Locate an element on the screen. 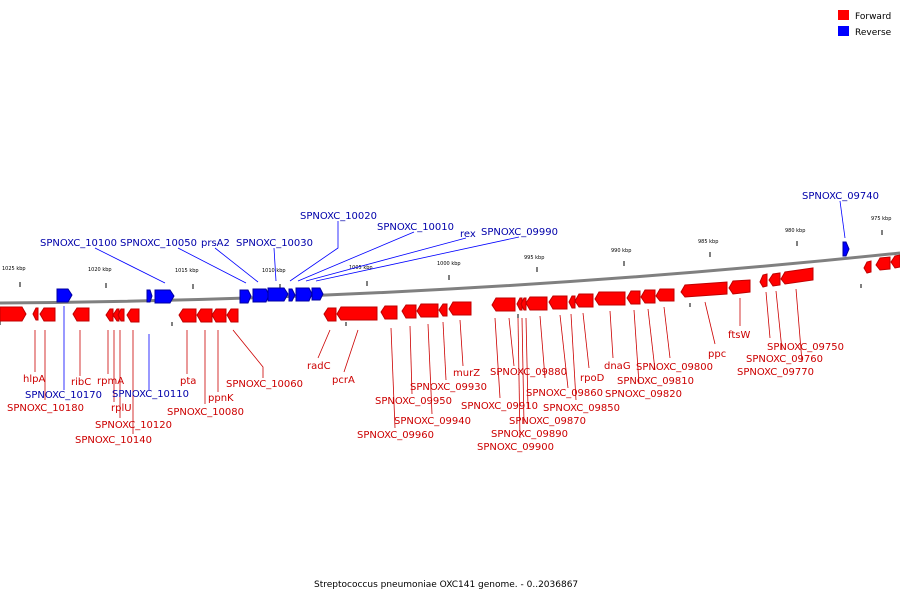 This screenshot has height=600, width=900. gene-label: SPNOXC_10120 is located at coordinates (133, 425).